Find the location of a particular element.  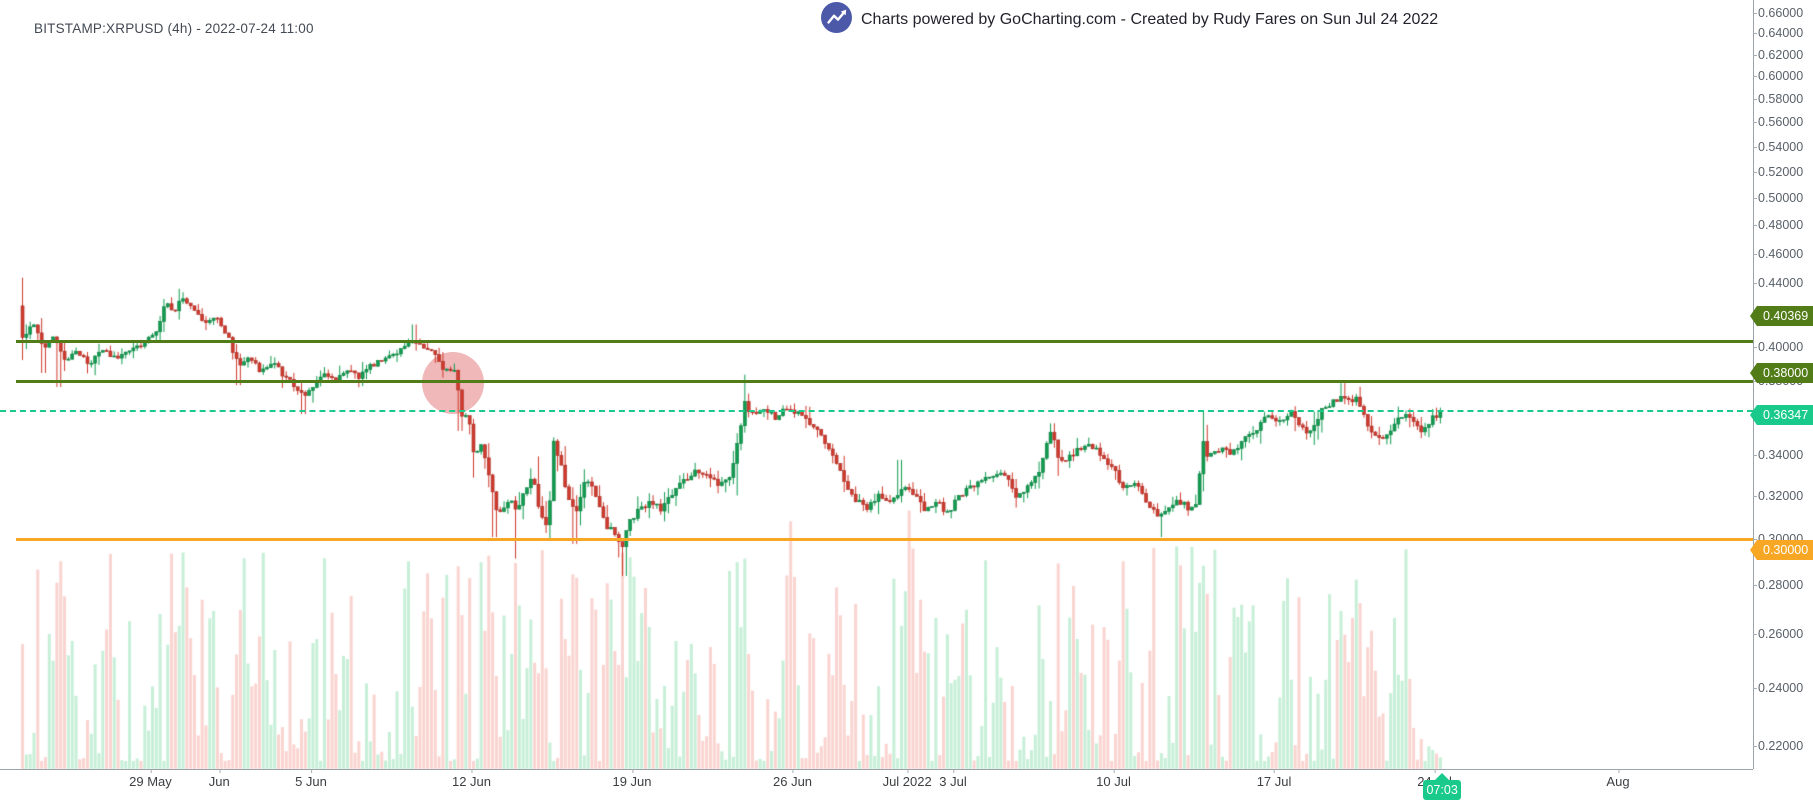

price-tick-label: 0.64000 is located at coordinates (1778, 33).